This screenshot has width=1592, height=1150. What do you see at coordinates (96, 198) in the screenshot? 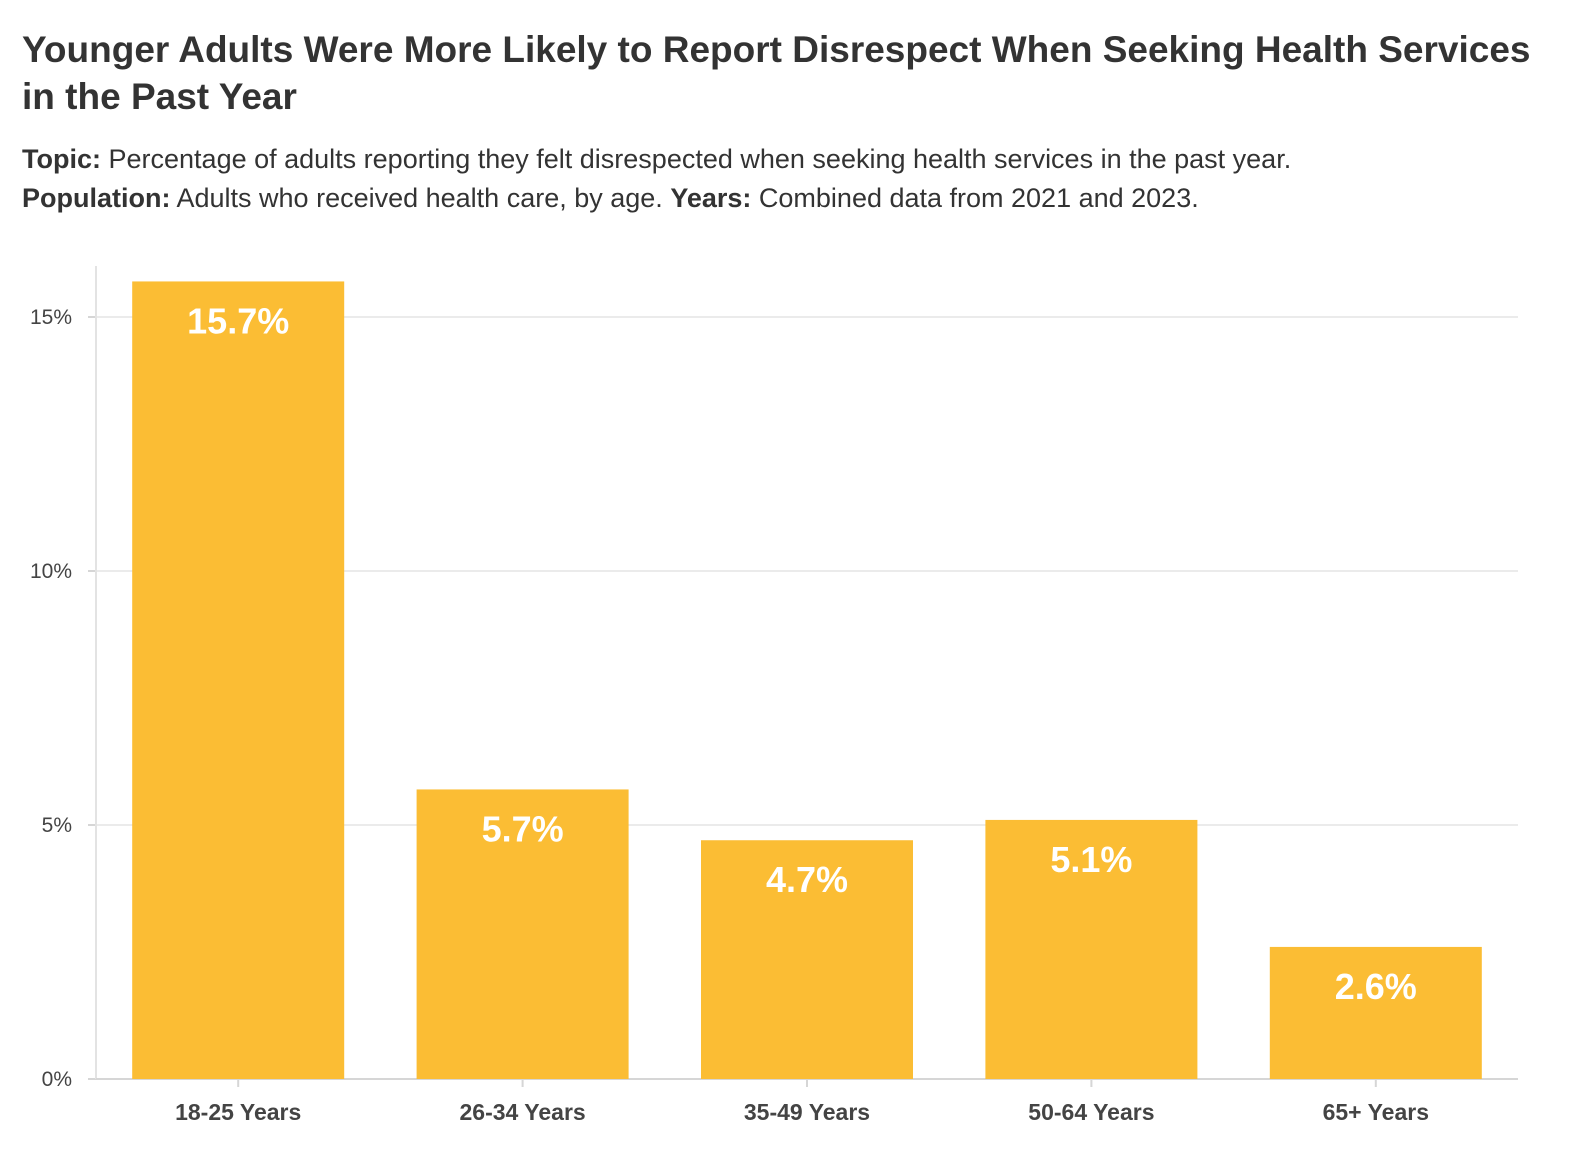
I see `population-label: Population:` at bounding box center [96, 198].